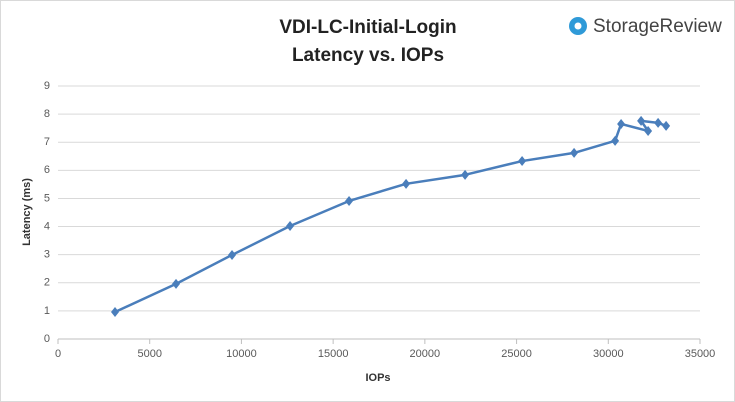  Describe the element at coordinates (377, 378) in the screenshot. I see `x-axis-title: IOPs` at that location.